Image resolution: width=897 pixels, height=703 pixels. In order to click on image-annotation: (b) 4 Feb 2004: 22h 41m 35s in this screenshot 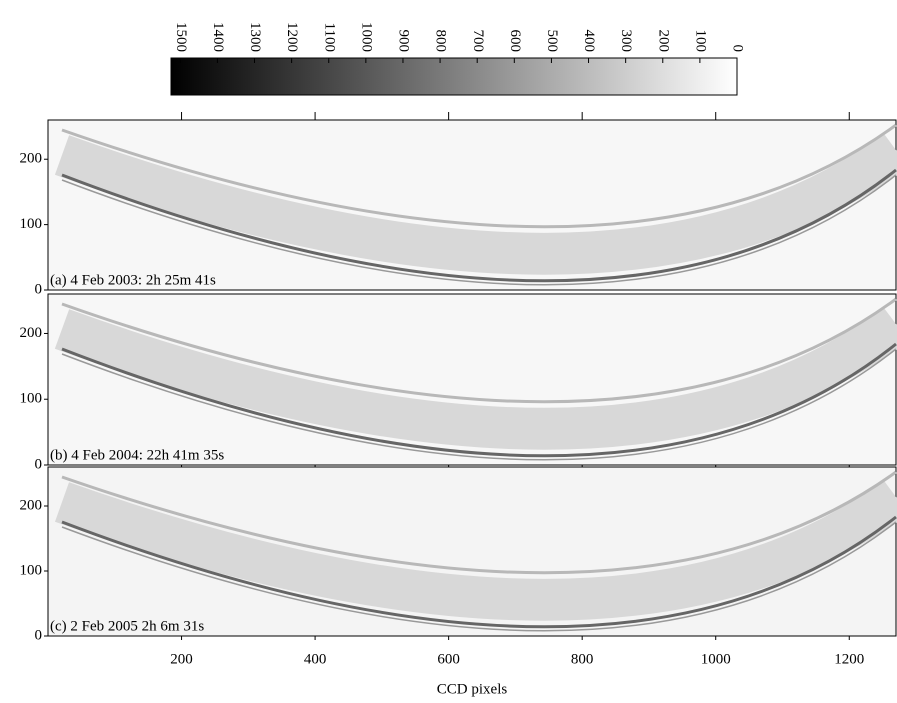, I will do `click(137, 455)`.